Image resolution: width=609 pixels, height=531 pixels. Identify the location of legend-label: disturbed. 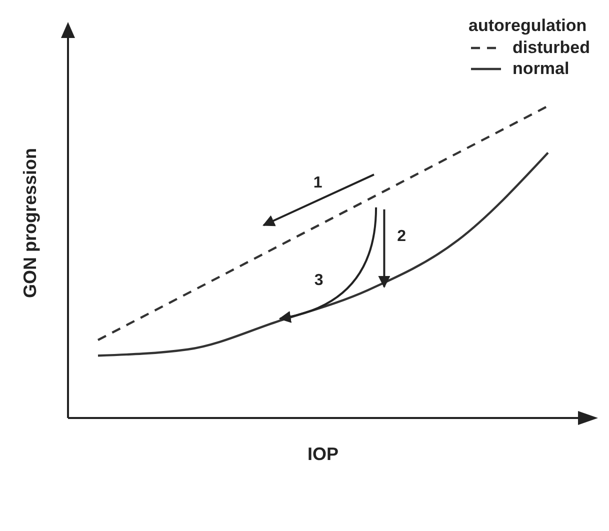
(551, 48).